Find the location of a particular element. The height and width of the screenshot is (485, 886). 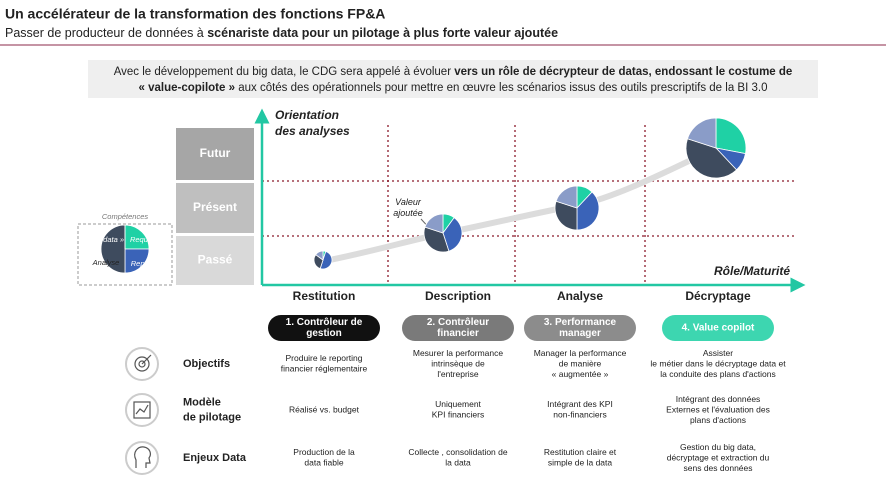

cell-text: intrinsèque de is located at coordinates (458, 363).